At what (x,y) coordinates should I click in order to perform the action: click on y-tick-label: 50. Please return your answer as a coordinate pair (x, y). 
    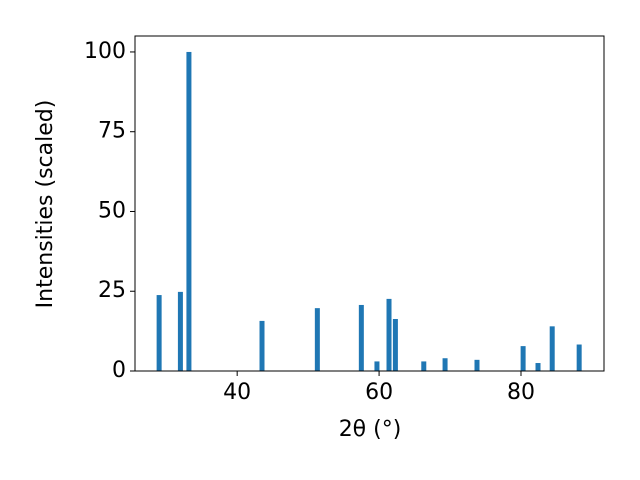
    Looking at the image, I should click on (112, 210).